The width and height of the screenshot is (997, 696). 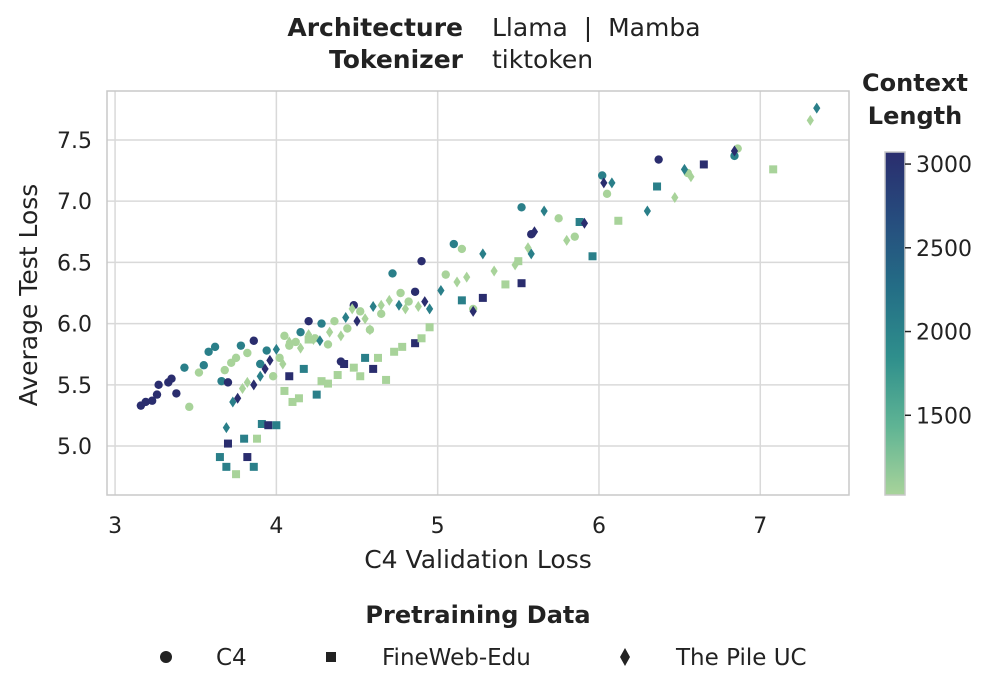 What do you see at coordinates (74, 263) in the screenshot?
I see `y-tick-label: 6.5` at bounding box center [74, 263].